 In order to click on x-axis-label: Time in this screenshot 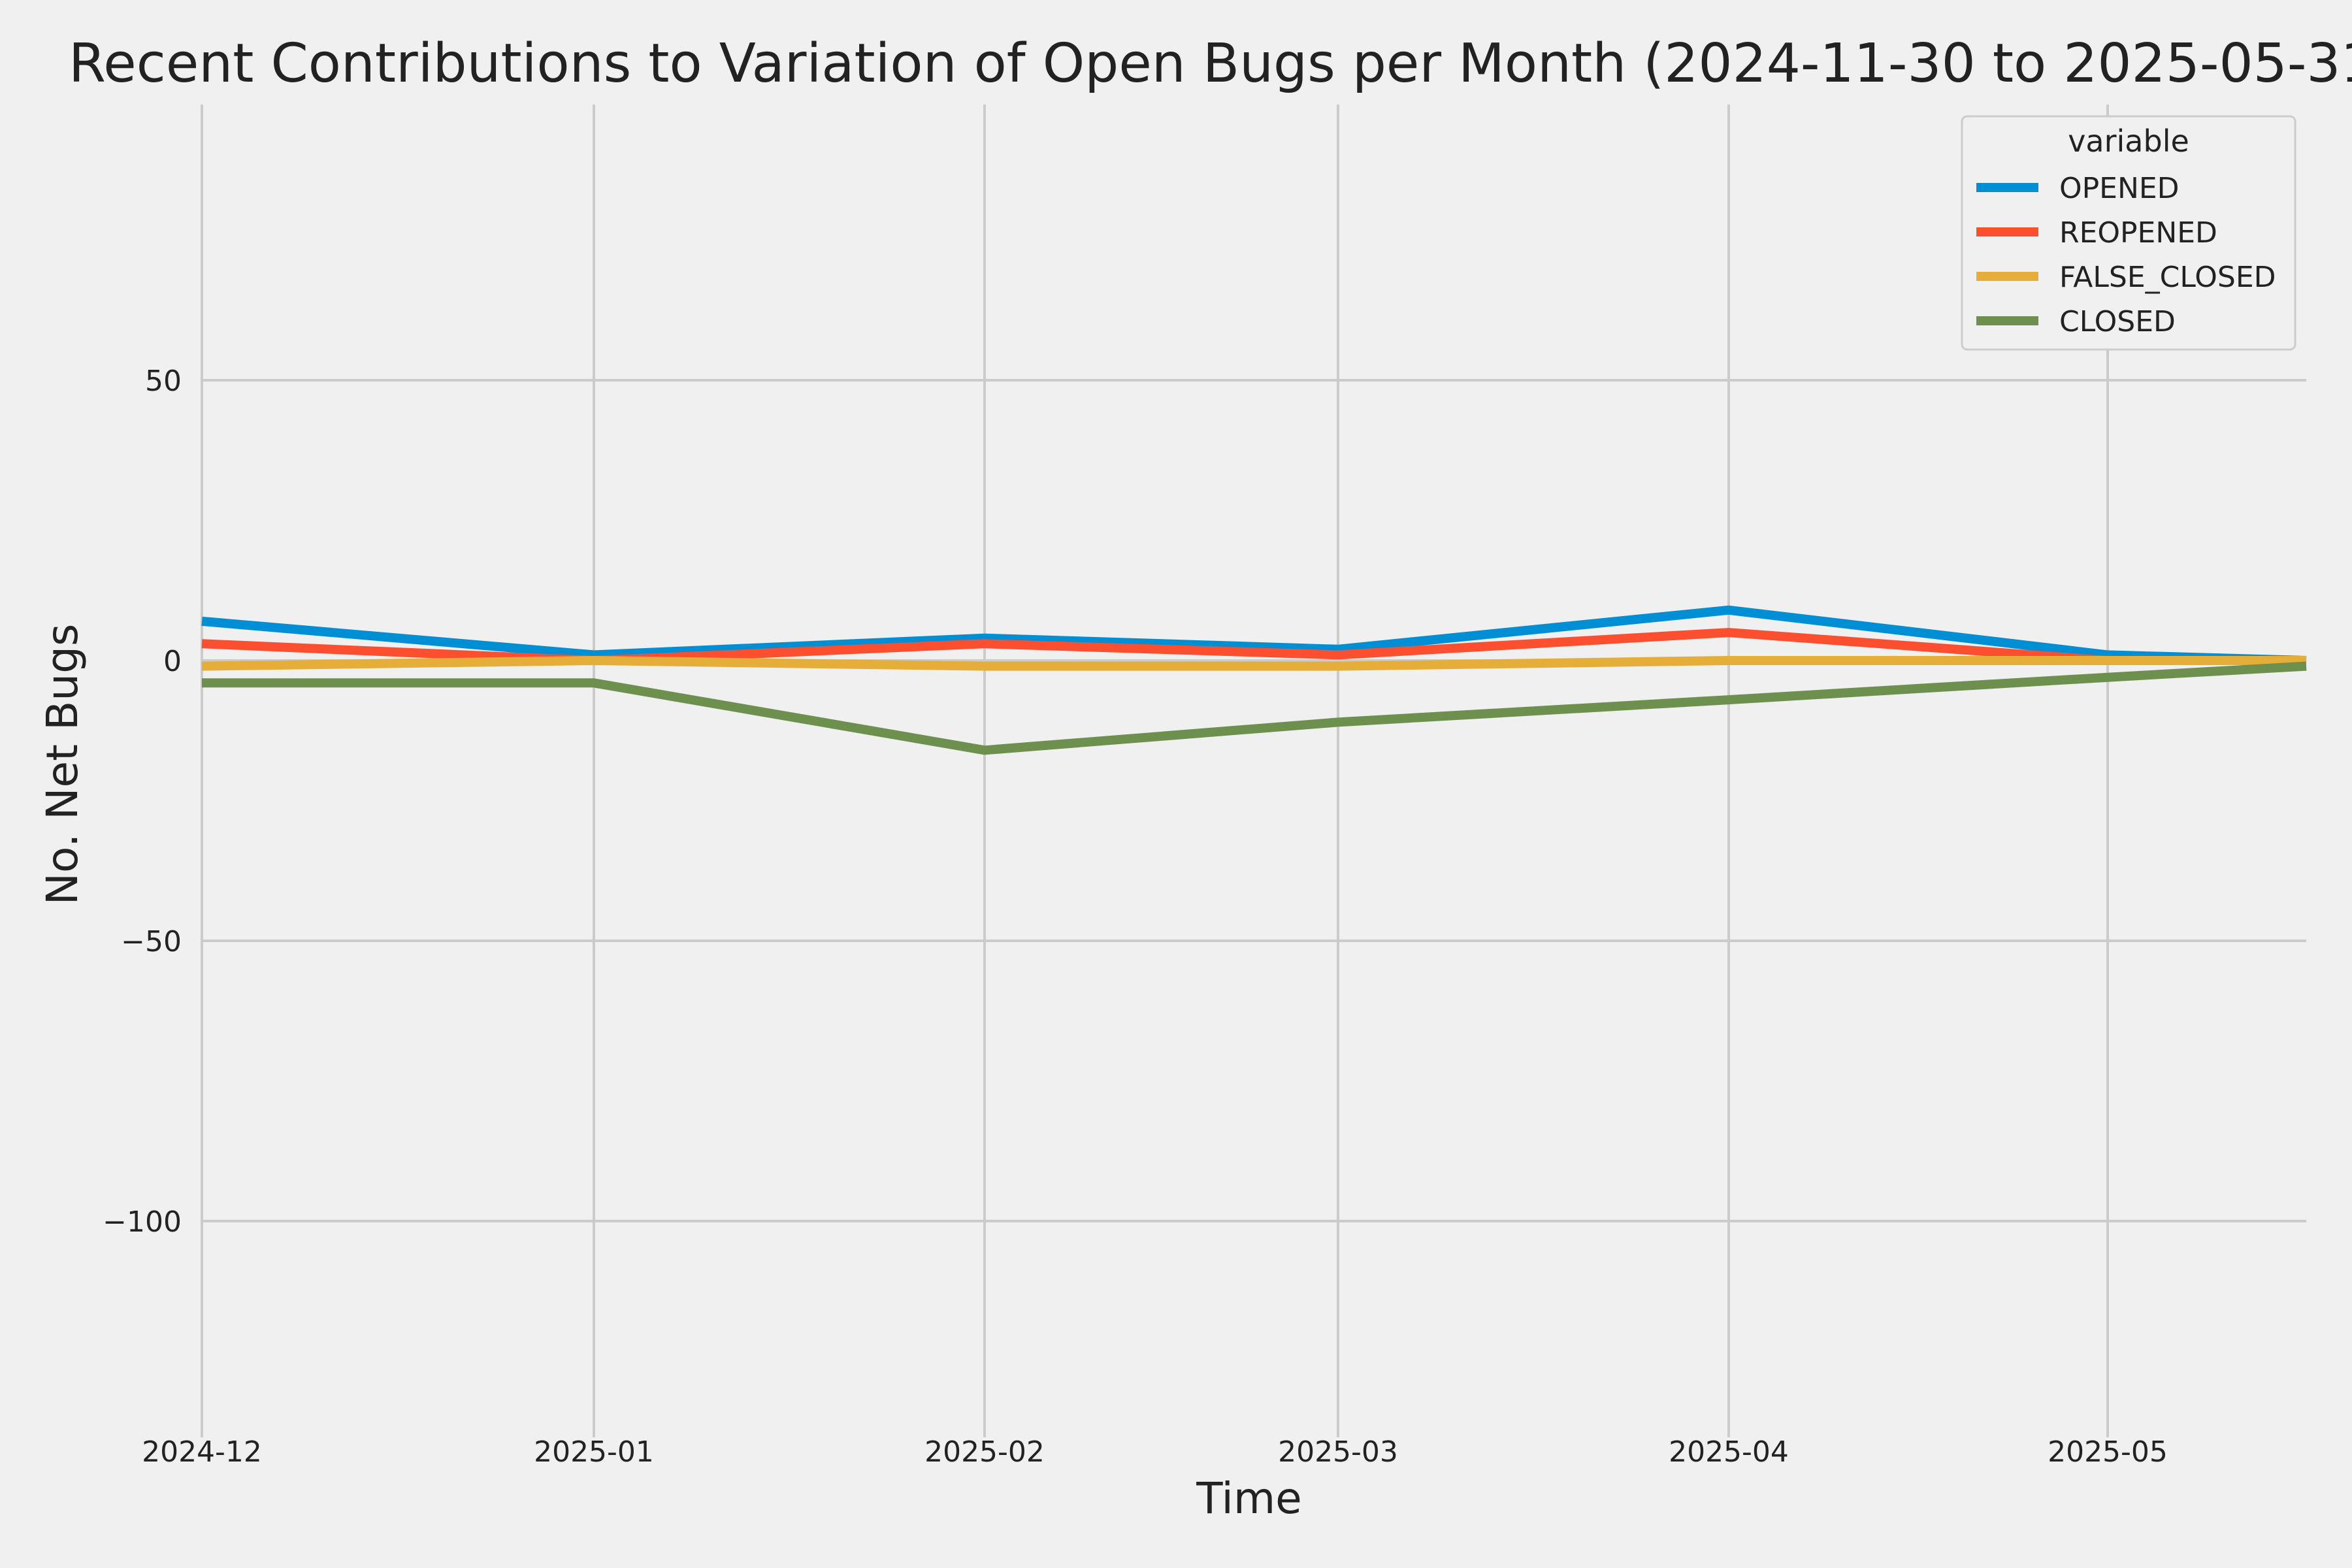, I will do `click(1249, 1498)`.